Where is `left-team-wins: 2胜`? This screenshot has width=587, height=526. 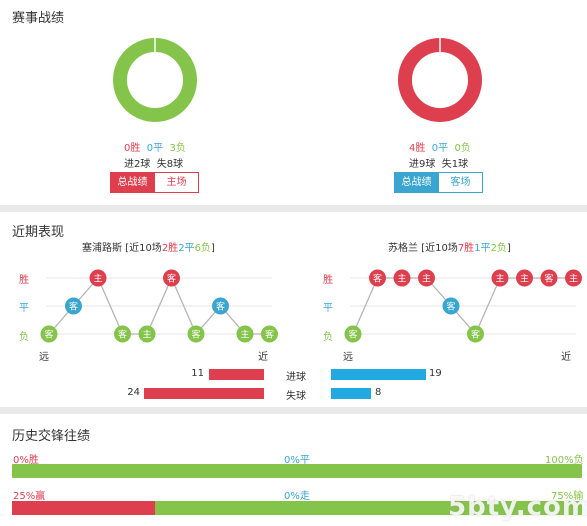
left-team-wins: 2胜 is located at coordinates (170, 248).